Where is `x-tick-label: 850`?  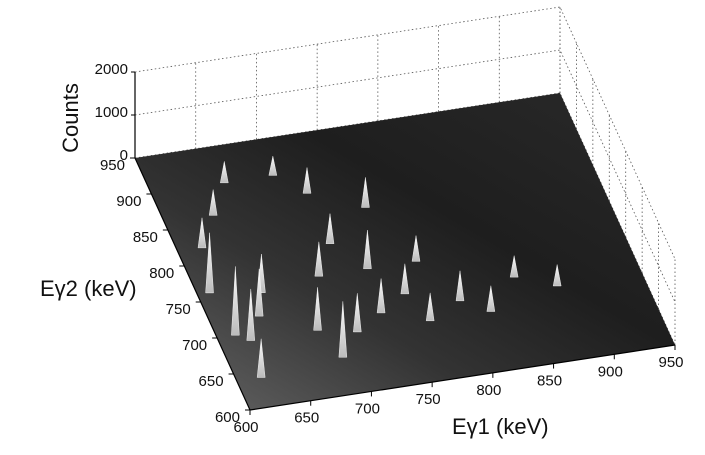 x-tick-label: 850 is located at coordinates (549, 381).